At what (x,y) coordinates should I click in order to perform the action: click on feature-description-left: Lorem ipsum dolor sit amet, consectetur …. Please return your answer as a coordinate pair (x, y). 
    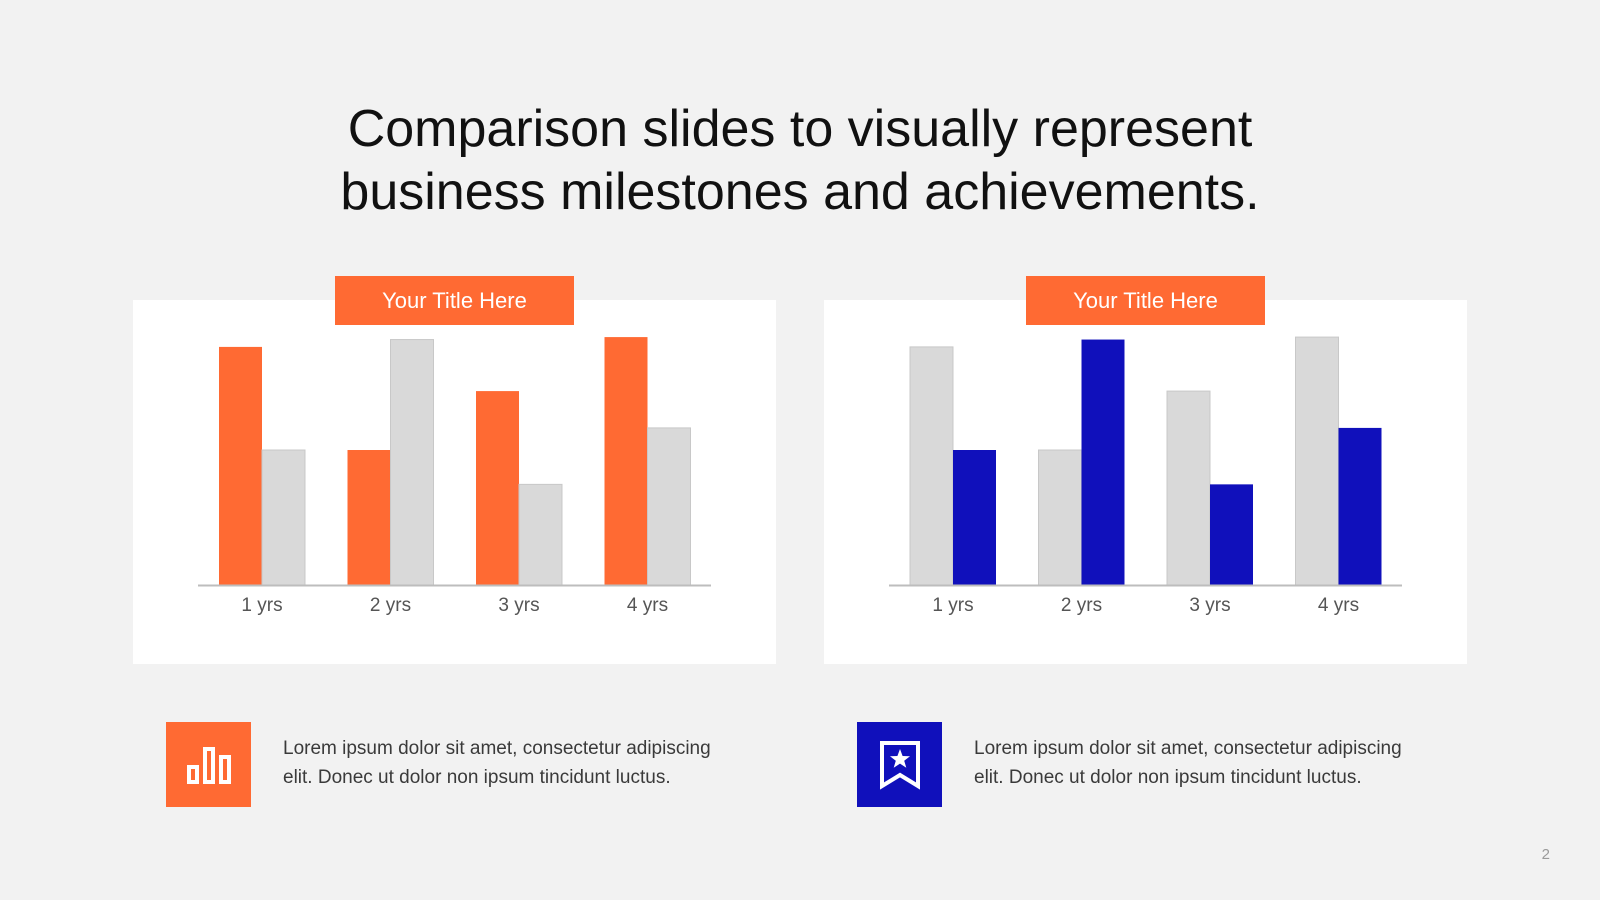
    Looking at the image, I should click on (497, 763).